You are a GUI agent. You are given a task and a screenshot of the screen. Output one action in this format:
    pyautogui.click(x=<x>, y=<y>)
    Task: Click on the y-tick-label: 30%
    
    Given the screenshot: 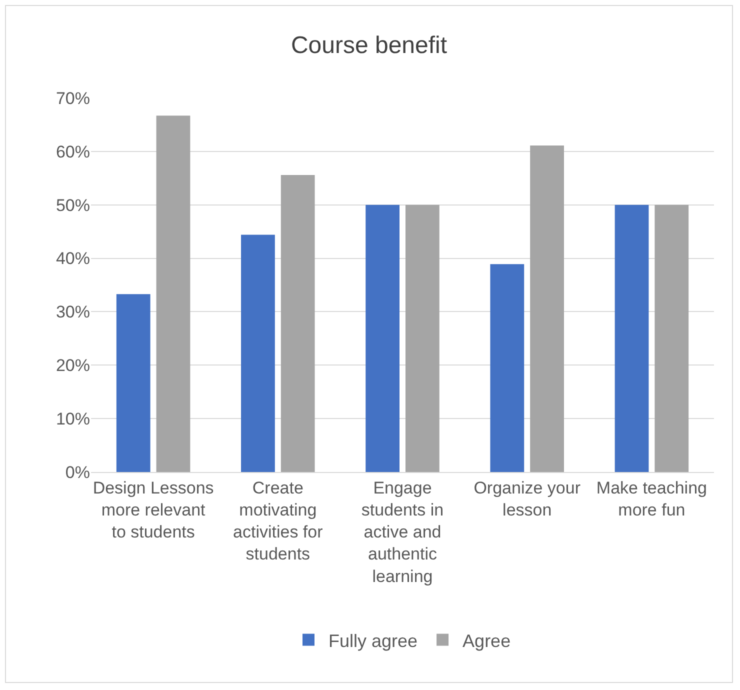 What is the action you would take?
    pyautogui.click(x=73, y=312)
    